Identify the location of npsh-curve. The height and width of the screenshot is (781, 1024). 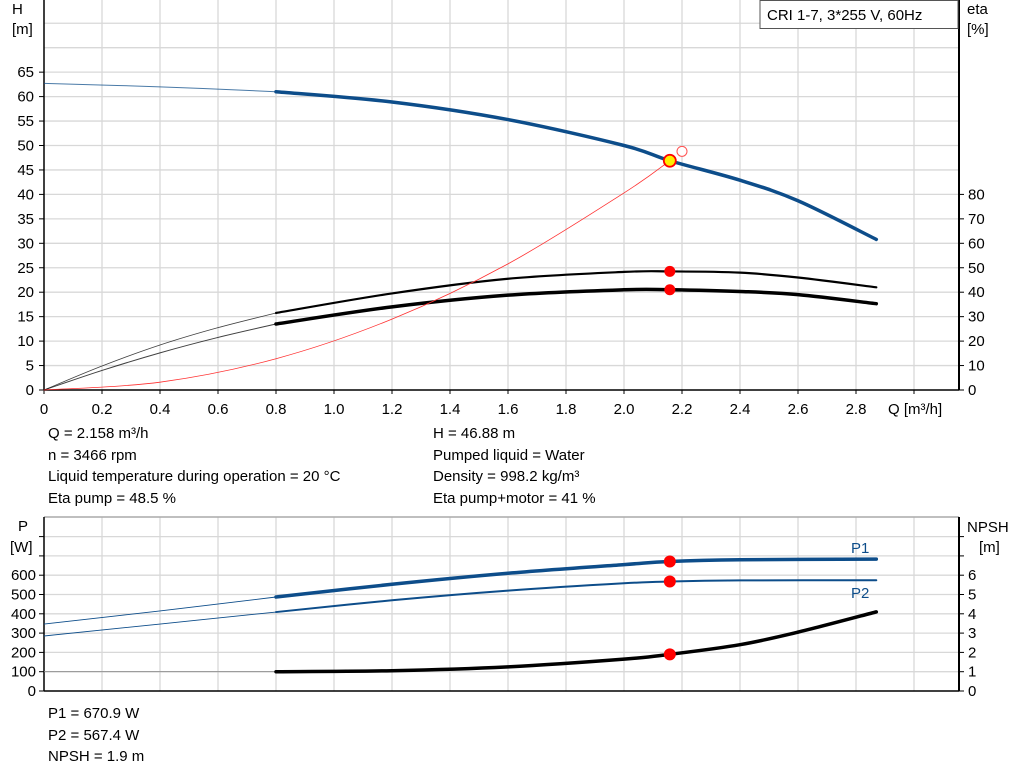
(576, 642).